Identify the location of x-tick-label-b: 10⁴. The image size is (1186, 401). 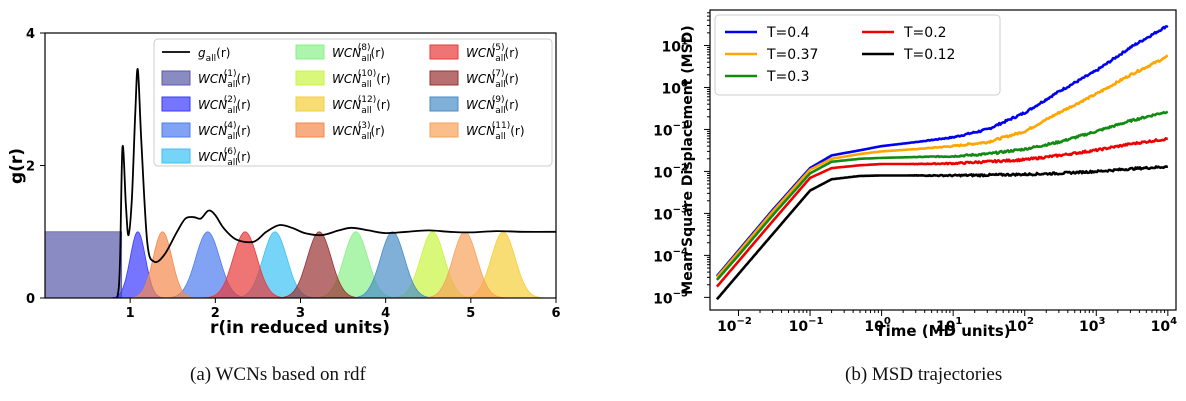
(1164, 325).